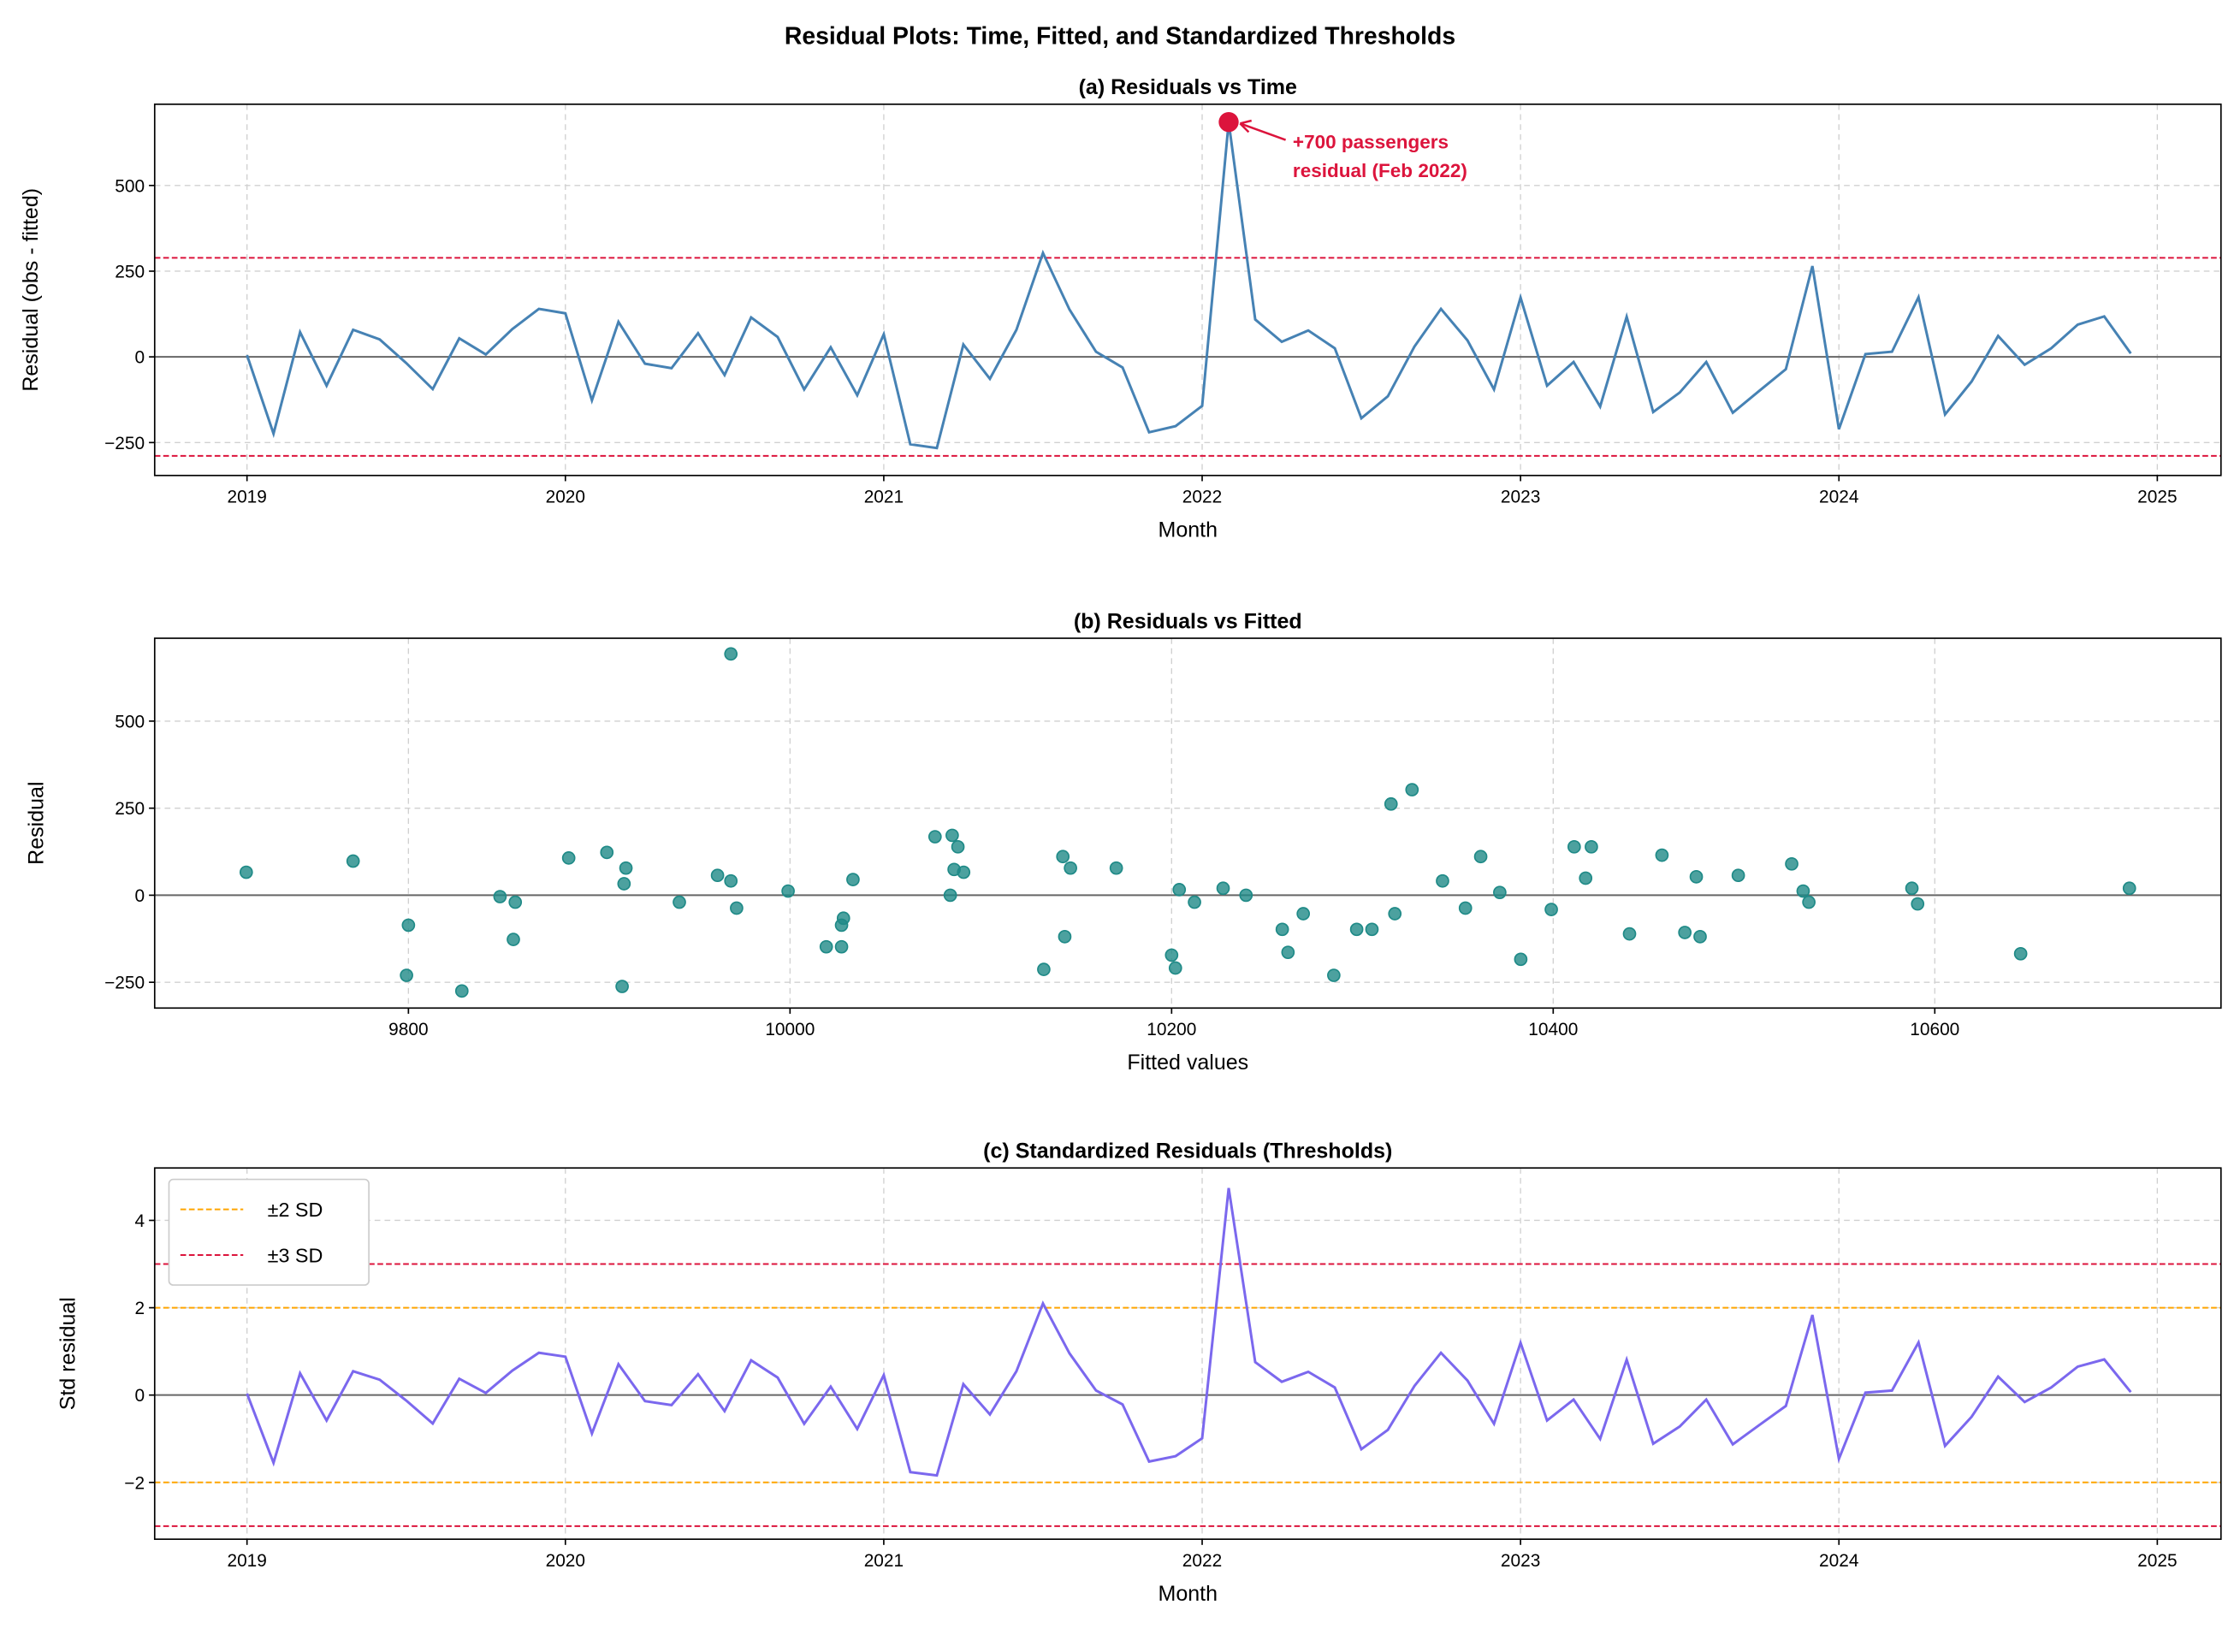 This screenshot has height=1652, width=2240. What do you see at coordinates (130, 809) in the screenshot?
I see `y-tick-label: 250` at bounding box center [130, 809].